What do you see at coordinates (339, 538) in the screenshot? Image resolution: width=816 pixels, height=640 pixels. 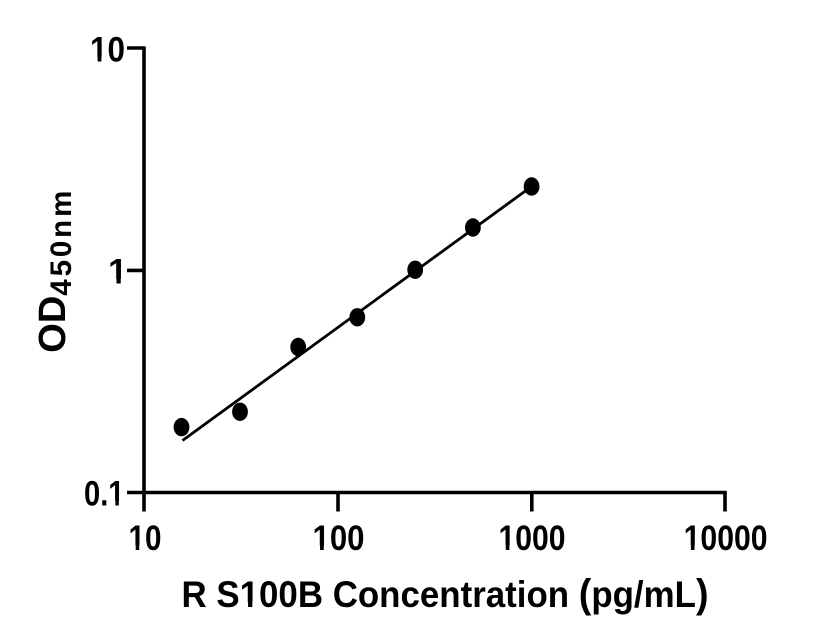 I see `svg-text: 100` at bounding box center [339, 538].